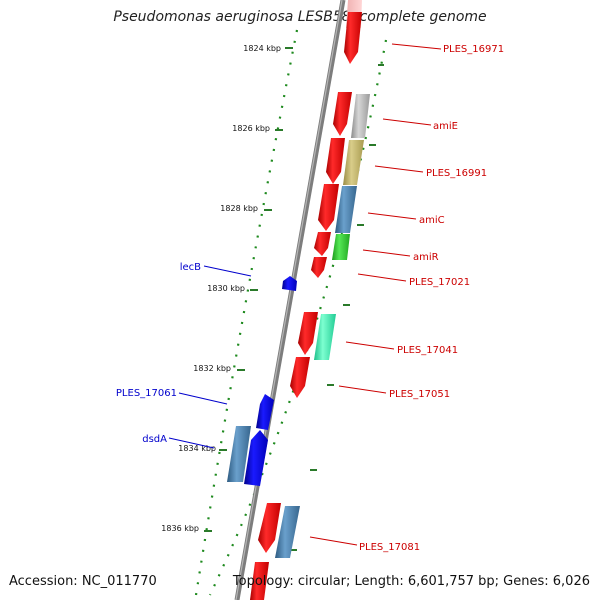  I want to click on gene-label-ples-16971: PLES_16971, so click(473, 49).